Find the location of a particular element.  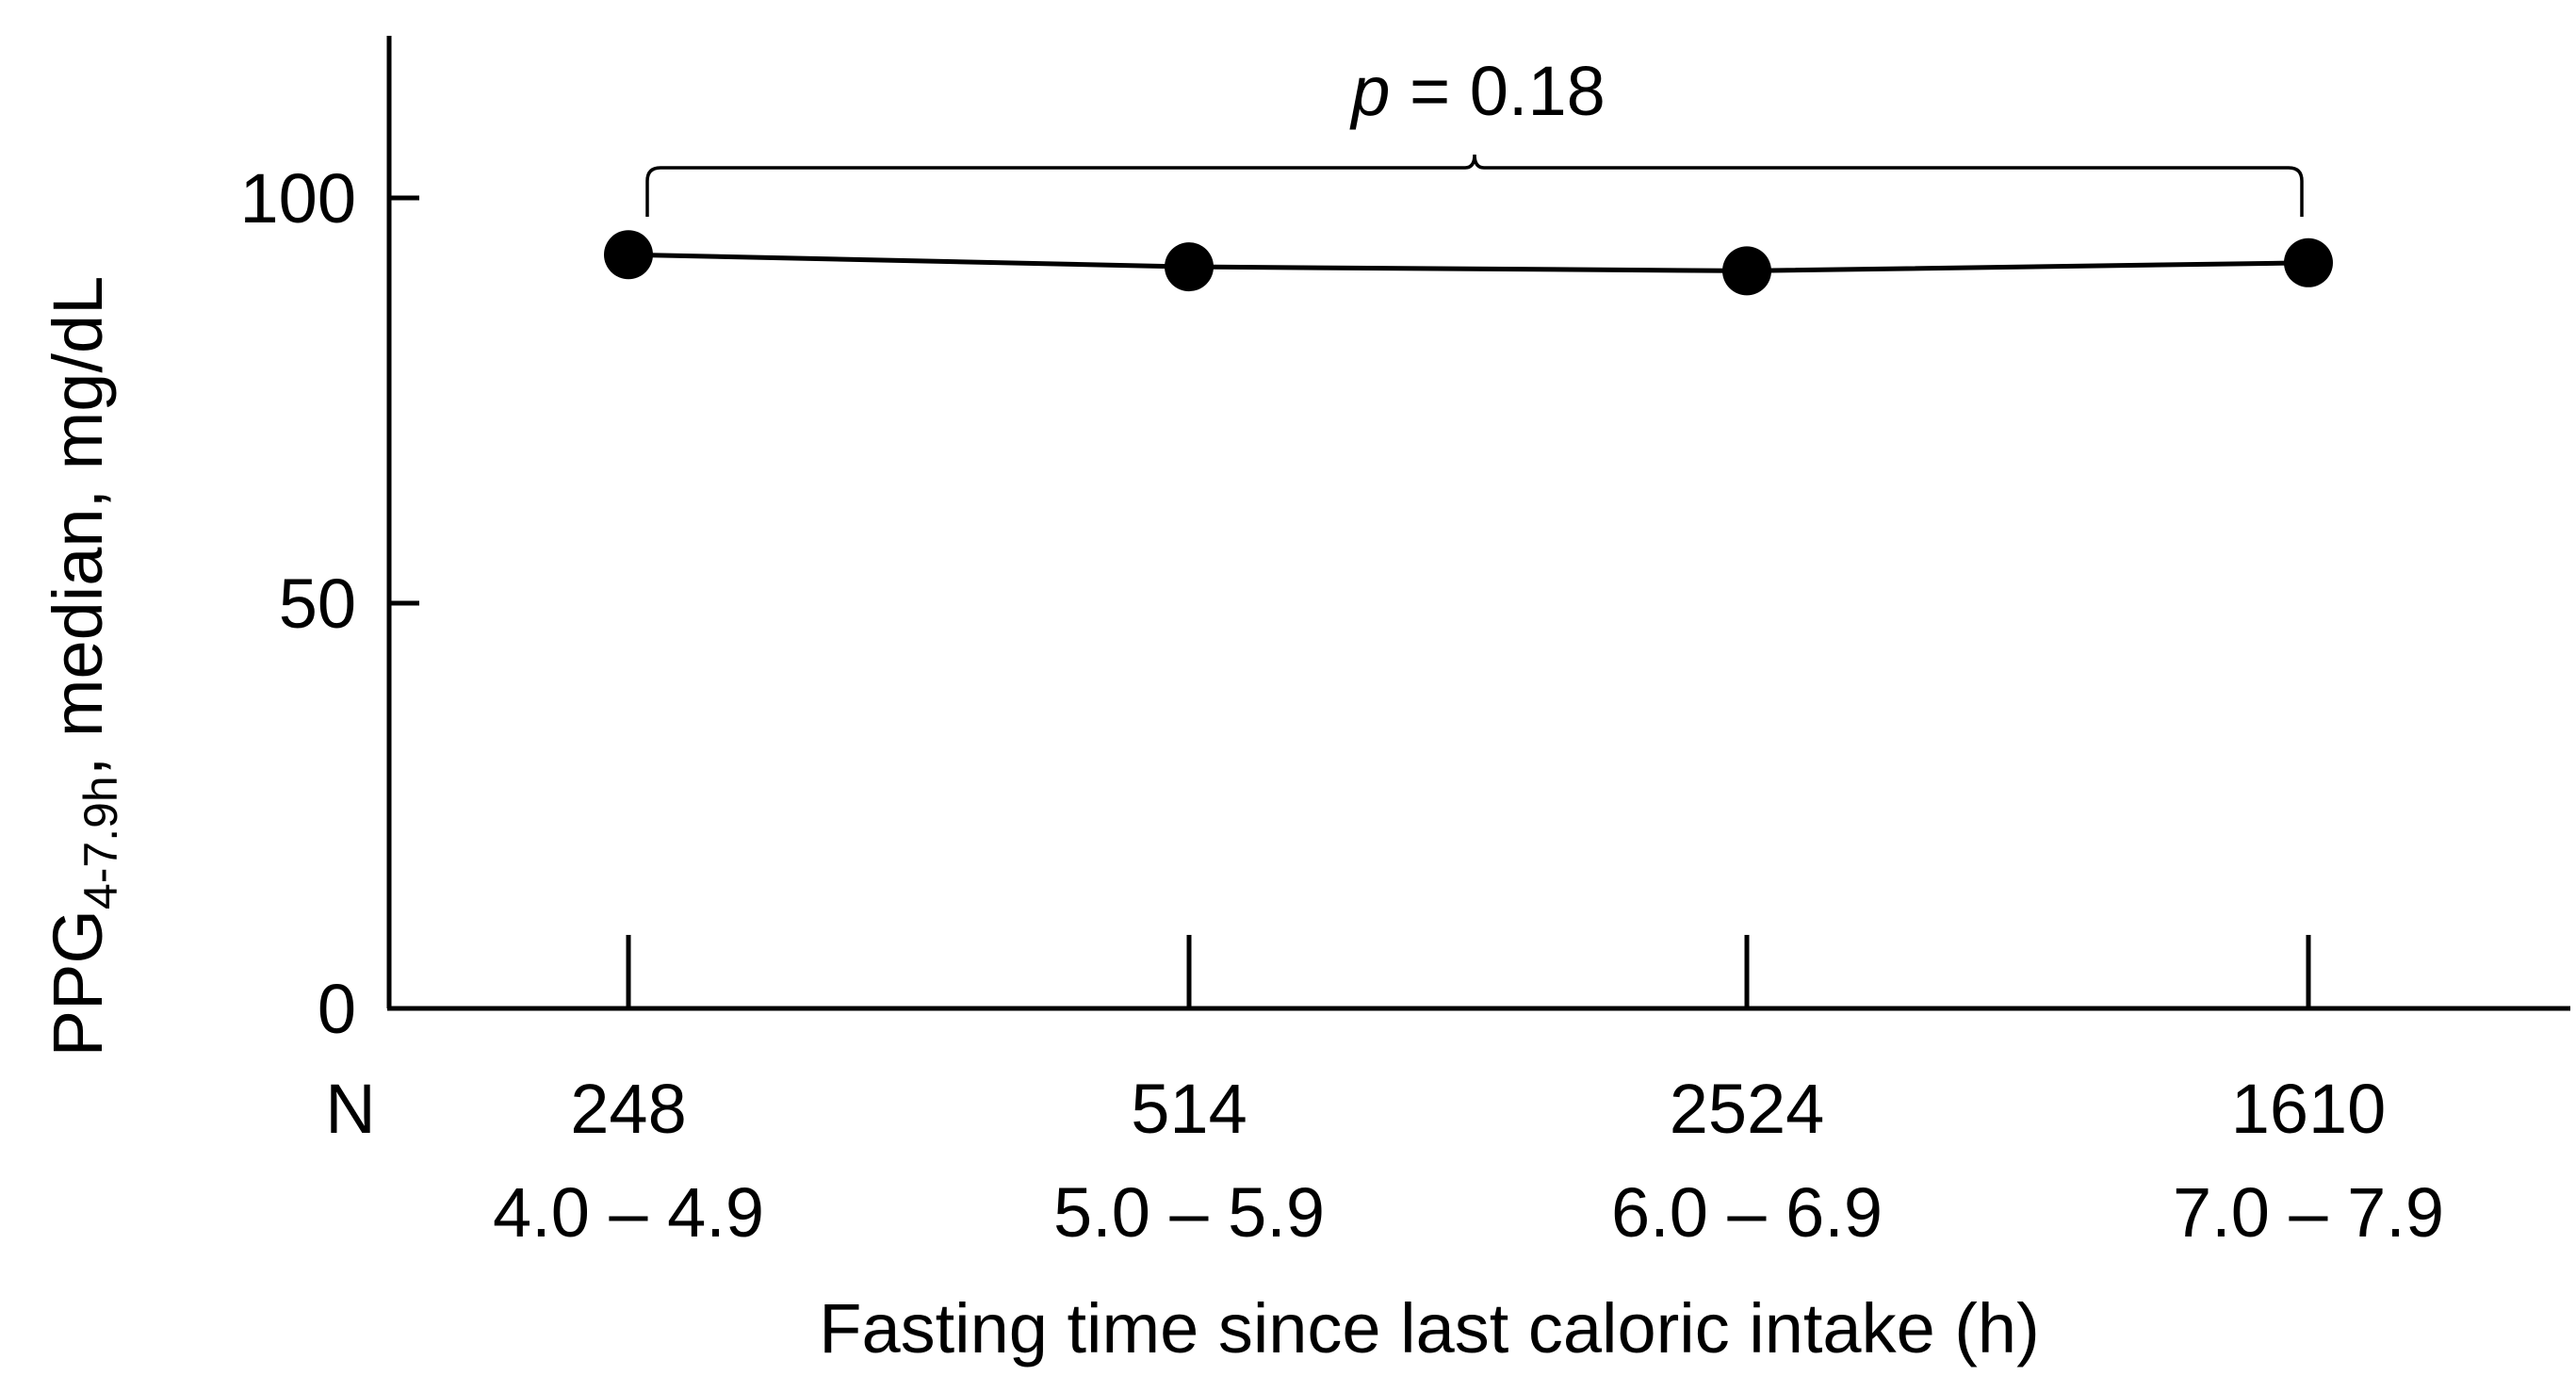

n-value-2: 2524 is located at coordinates (1747, 1109).